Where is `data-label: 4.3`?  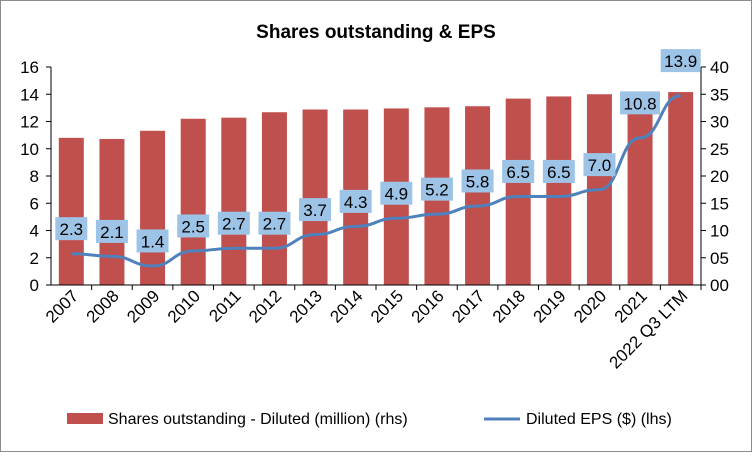
data-label: 4.3 is located at coordinates (356, 202).